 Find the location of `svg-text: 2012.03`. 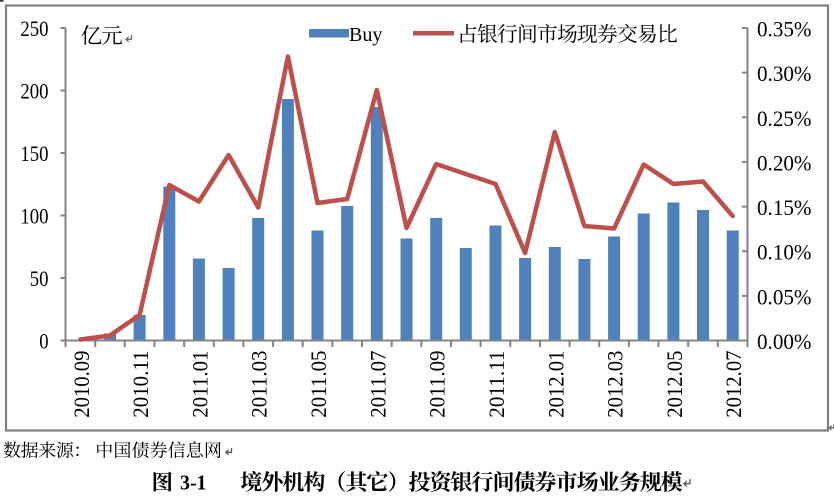

svg-text: 2012.03 is located at coordinates (615, 384).